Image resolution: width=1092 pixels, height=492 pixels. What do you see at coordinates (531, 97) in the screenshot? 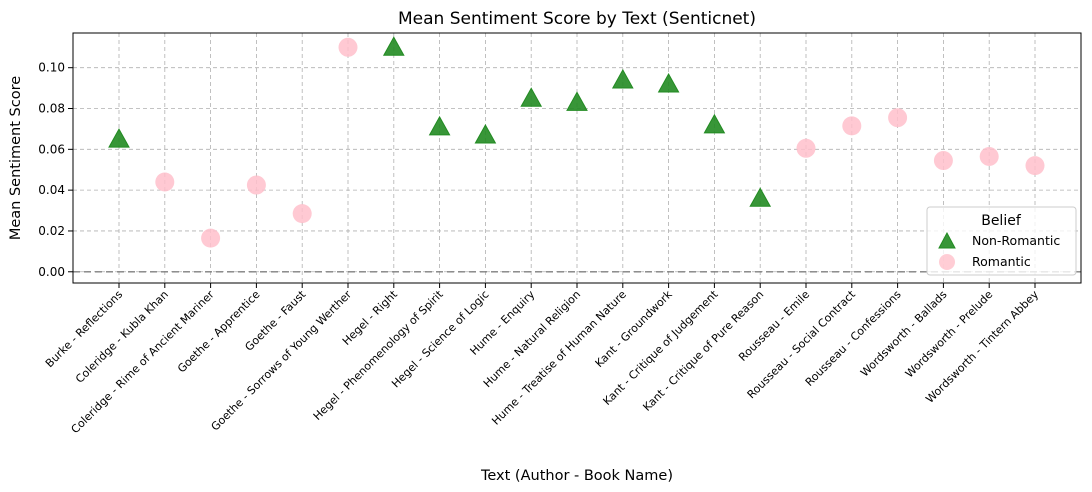
I see `point-non-romantic-hume-enquiry` at bounding box center [531, 97].